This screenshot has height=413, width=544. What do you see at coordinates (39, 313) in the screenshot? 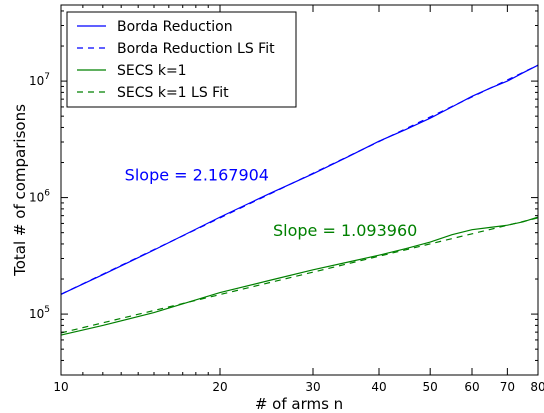
I see `y-tick-label: 10⁵` at bounding box center [39, 313].